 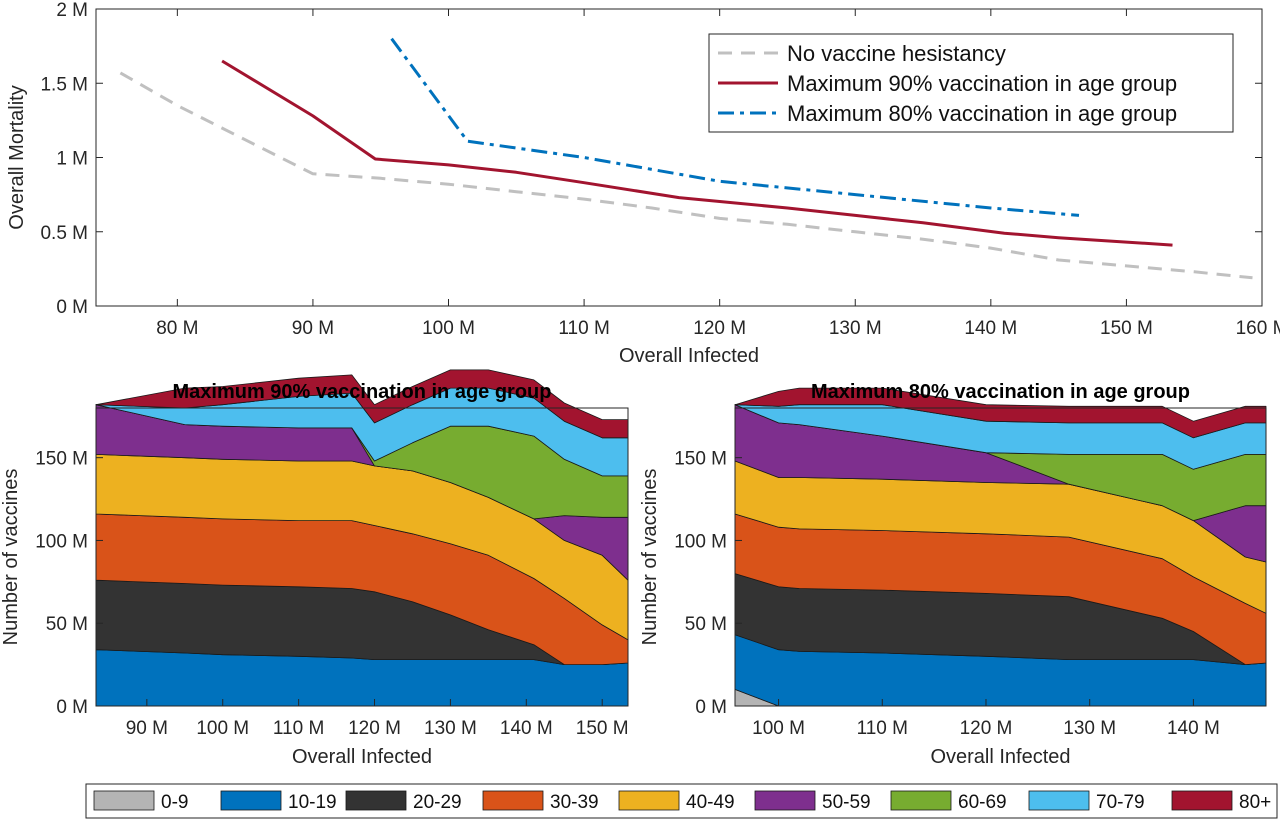 I want to click on legend-label-1: No vaccine hesistancy, so click(x=896, y=53).